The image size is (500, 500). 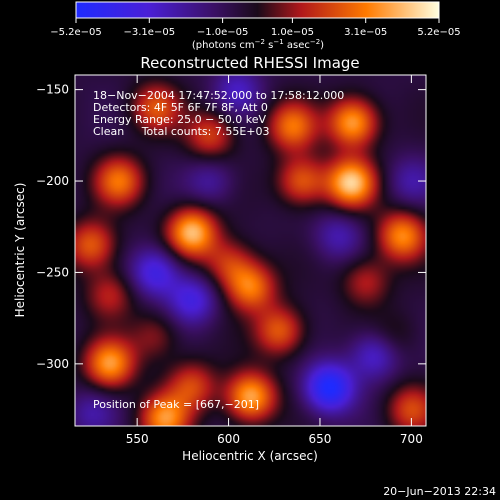 What do you see at coordinates (258, 44) in the screenshot?
I see `colorbar-units: (photons cm−2 s−1 asec−2)` at bounding box center [258, 44].